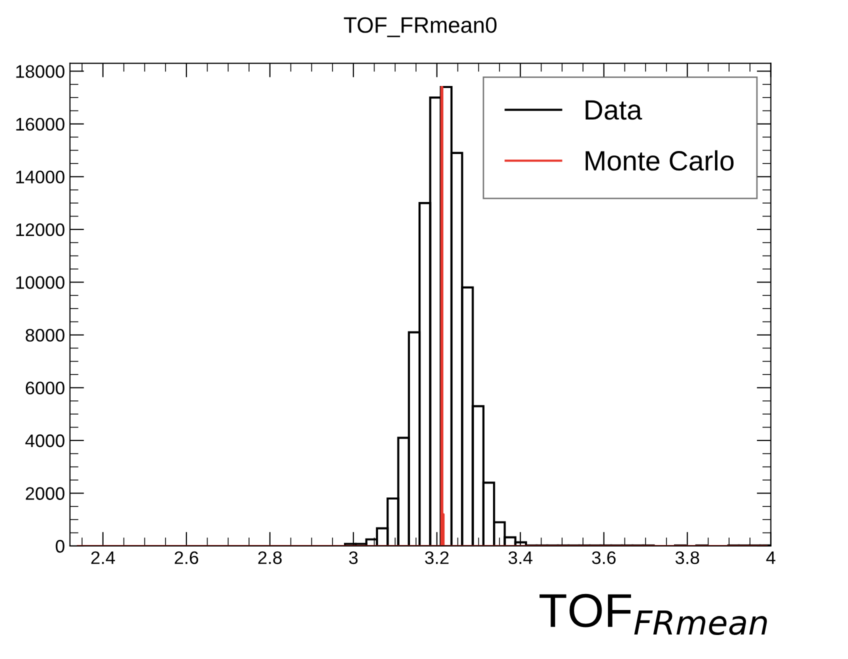  What do you see at coordinates (45, 335) in the screenshot?
I see `y-tick-label: 8000` at bounding box center [45, 335].